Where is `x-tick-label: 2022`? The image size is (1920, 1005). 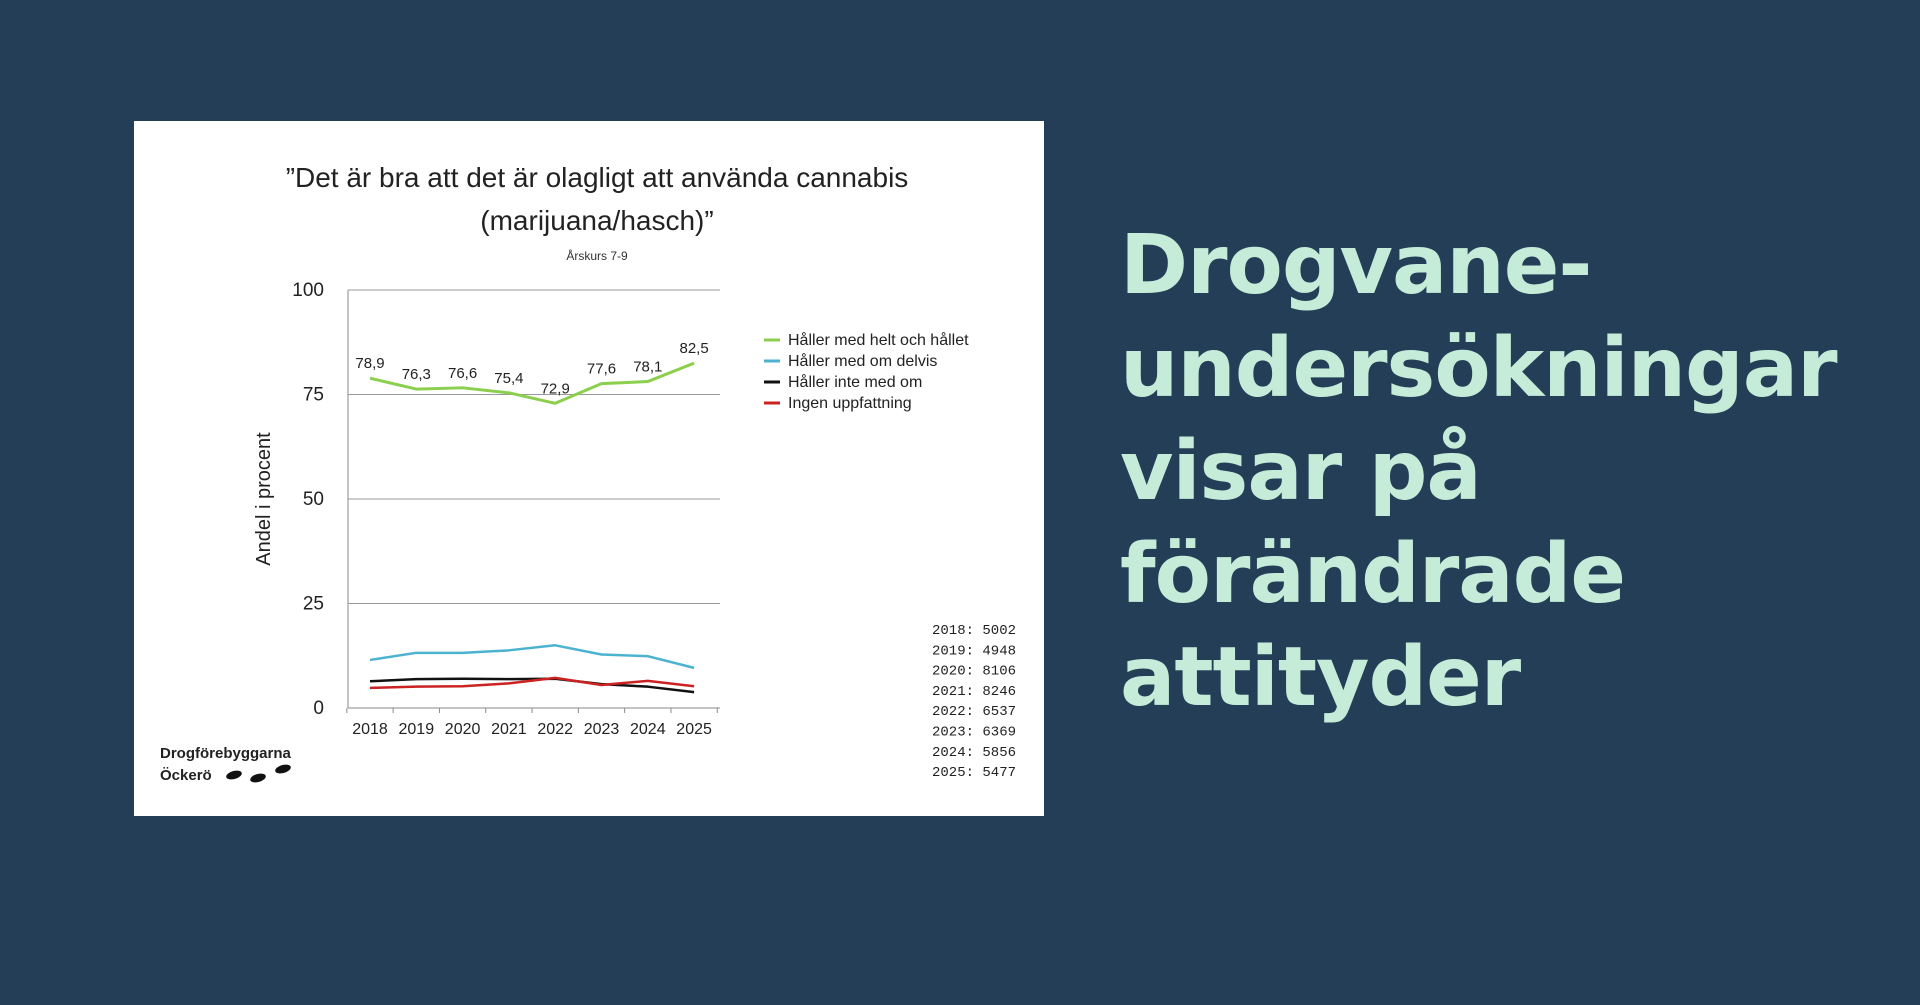
x-tick-label: 2022 is located at coordinates (555, 729).